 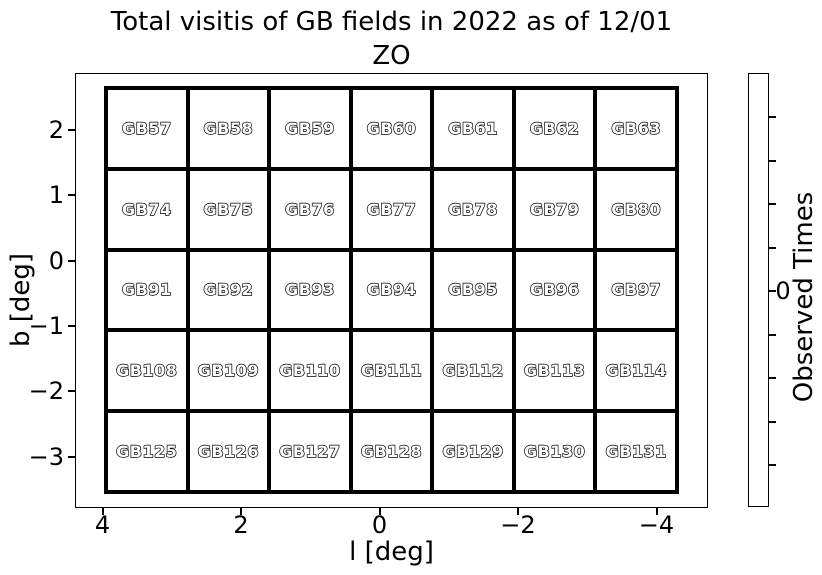 I want to click on x-tick-label: −2, so click(x=518, y=525).